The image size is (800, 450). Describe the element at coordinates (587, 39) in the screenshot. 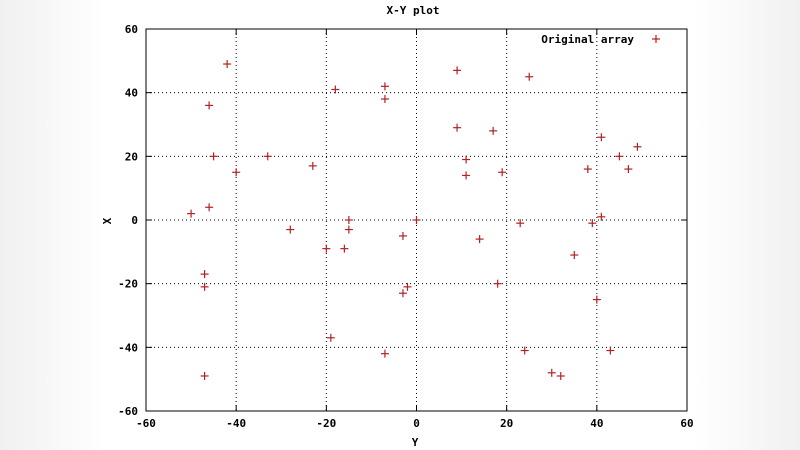

I see `legend-label: Original array` at that location.